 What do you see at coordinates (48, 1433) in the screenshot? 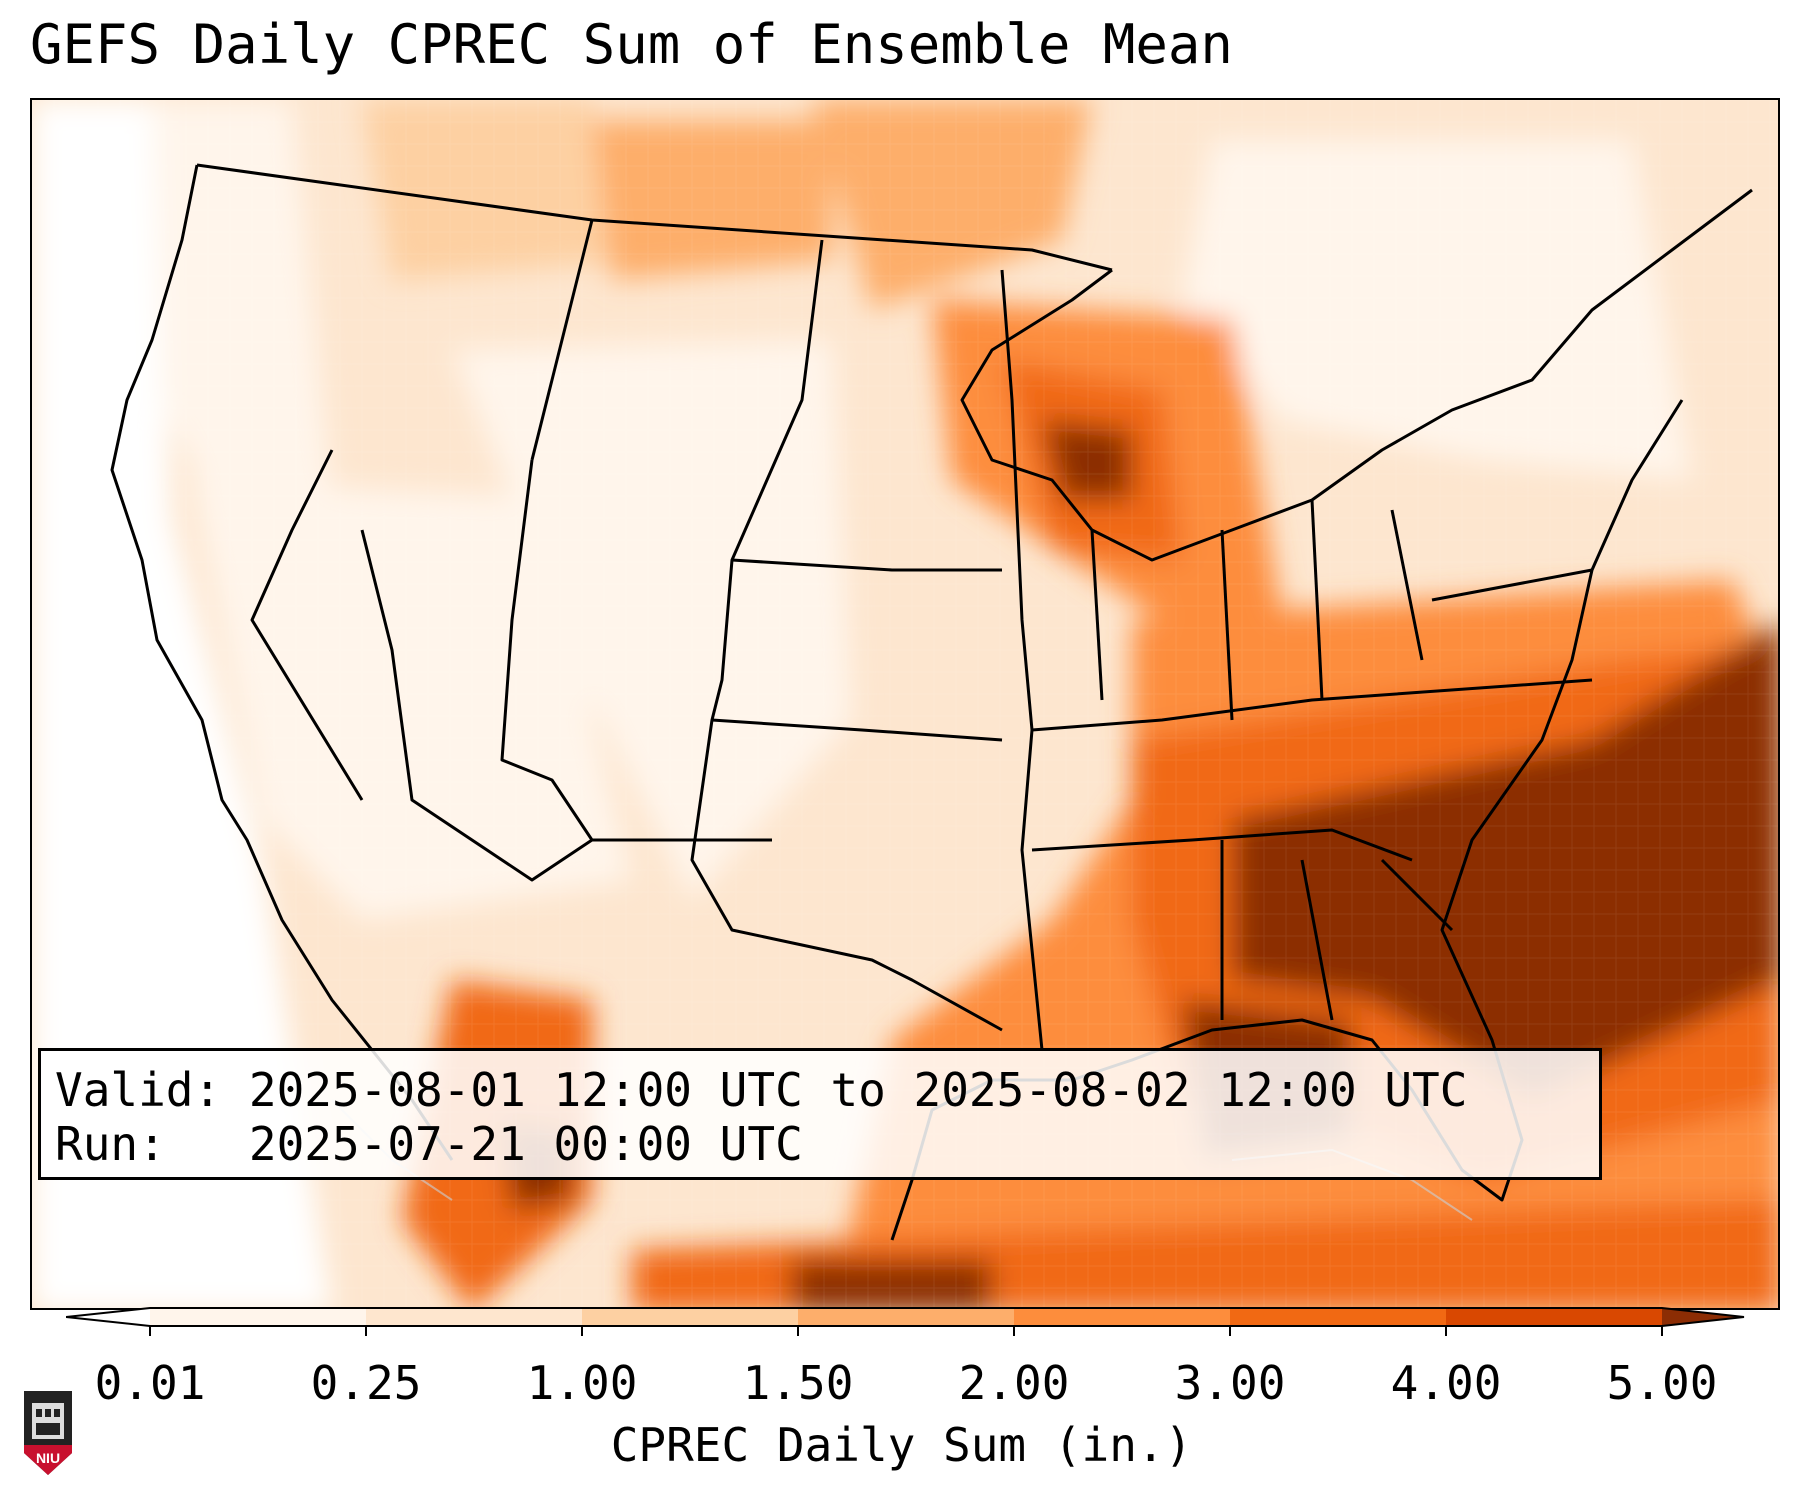
I see `niu-logo-icon: NIU` at bounding box center [48, 1433].